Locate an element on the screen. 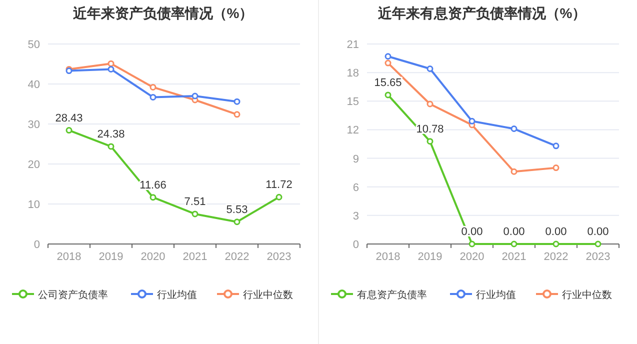 The image size is (637, 344). y-tick-label: 15 is located at coordinates (352, 102).